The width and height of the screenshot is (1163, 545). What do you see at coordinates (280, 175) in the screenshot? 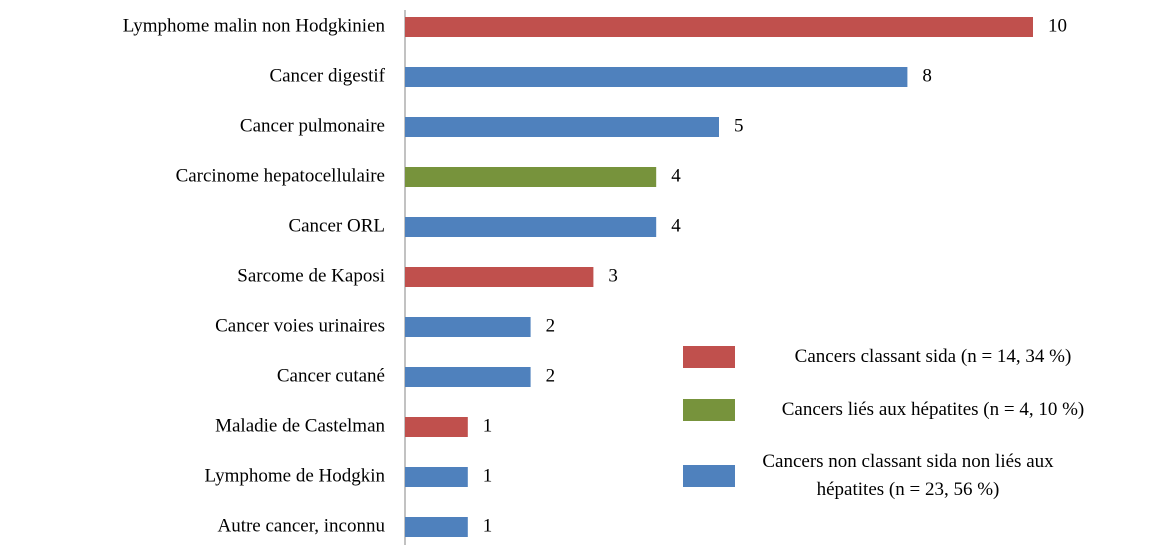
I see `y-tick-label: Carcinome hepatocellulaire` at bounding box center [280, 175].